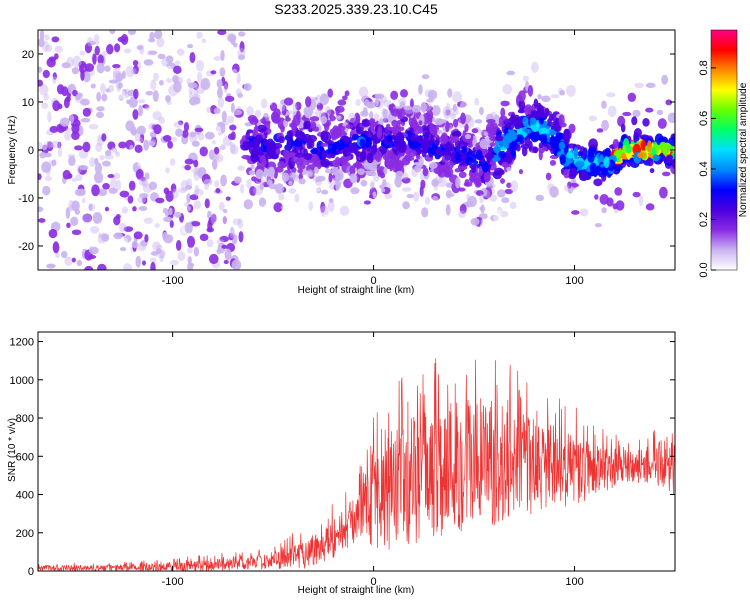 Image resolution: width=750 pixels, height=600 pixels. Describe the element at coordinates (25, 419) in the screenshot. I see `y-tick-label: 800` at that location.